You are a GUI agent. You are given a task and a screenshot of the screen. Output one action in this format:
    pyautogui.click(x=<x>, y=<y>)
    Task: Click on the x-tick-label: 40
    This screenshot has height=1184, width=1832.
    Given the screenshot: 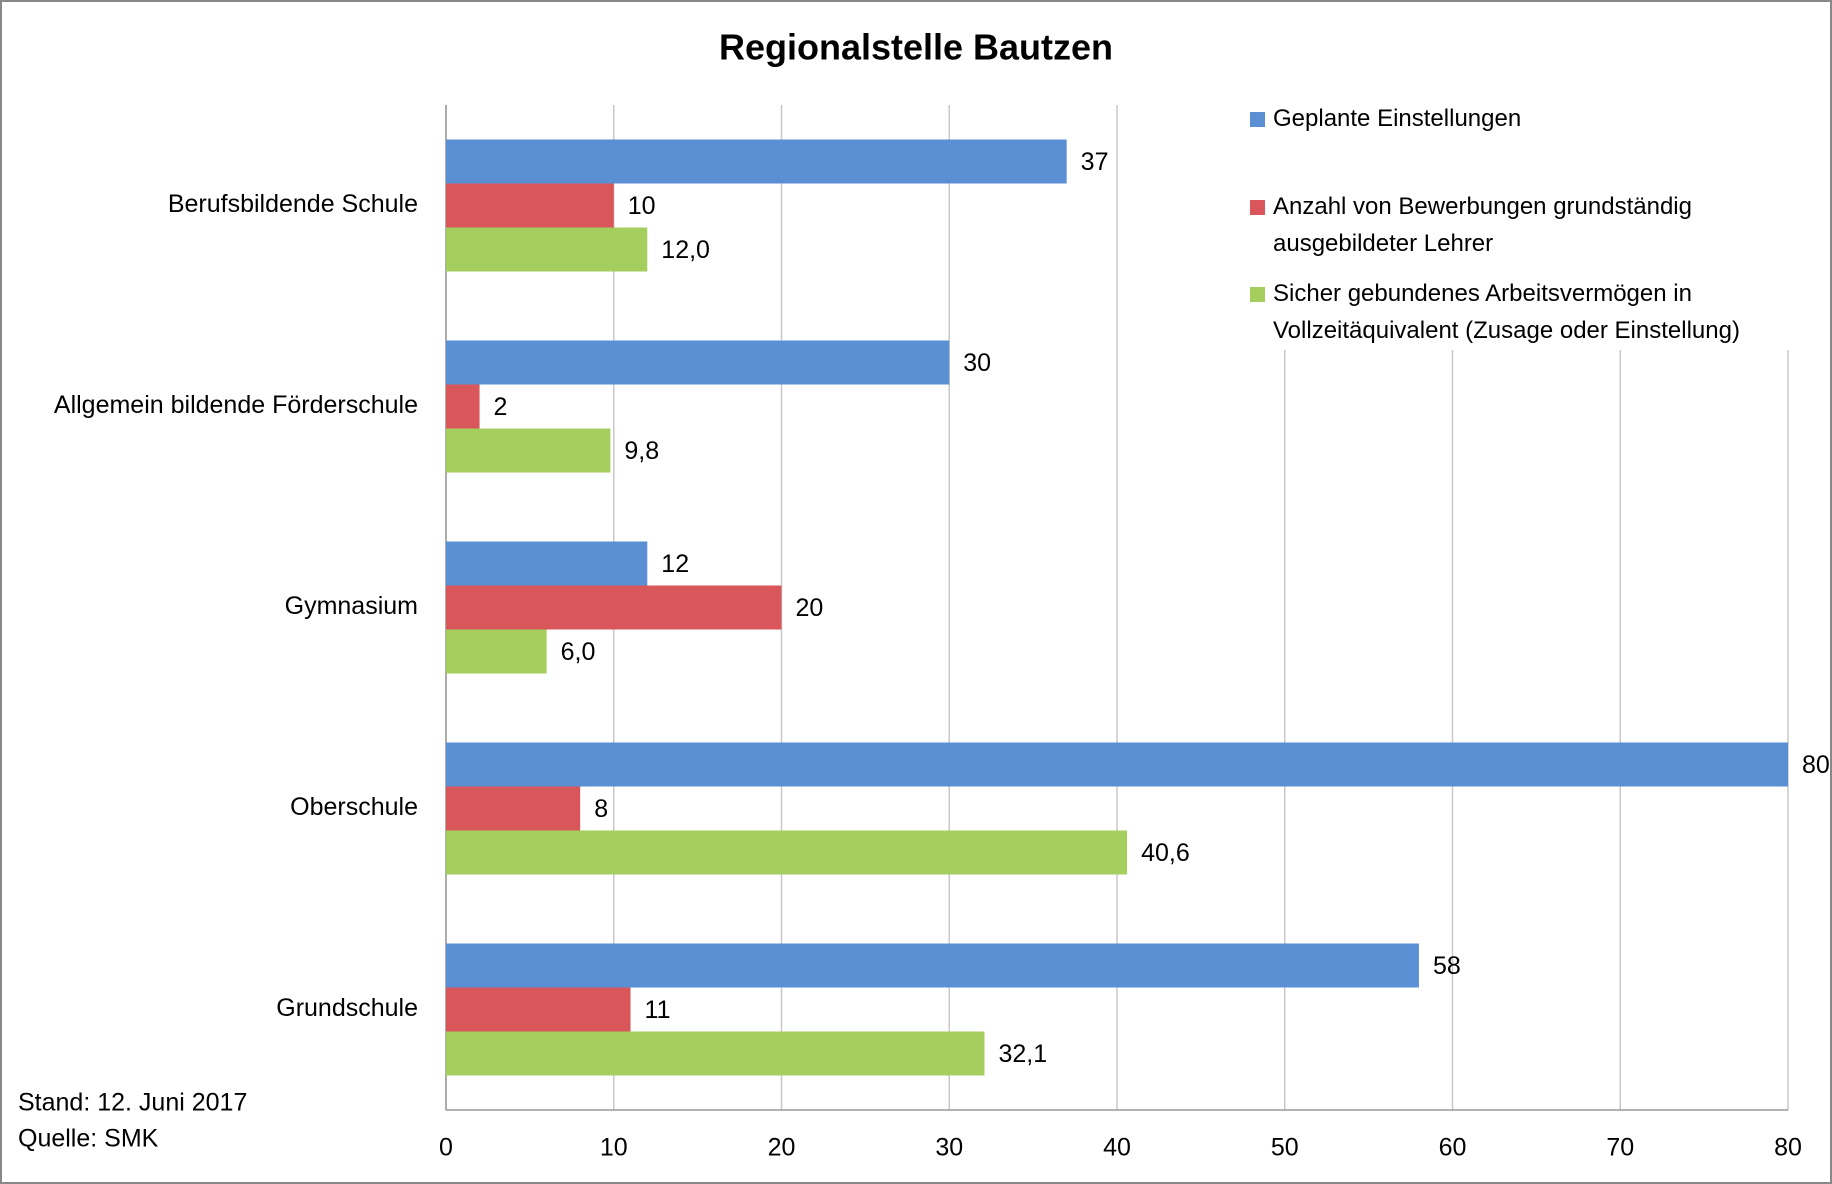 What is the action you would take?
    pyautogui.click(x=1117, y=1148)
    